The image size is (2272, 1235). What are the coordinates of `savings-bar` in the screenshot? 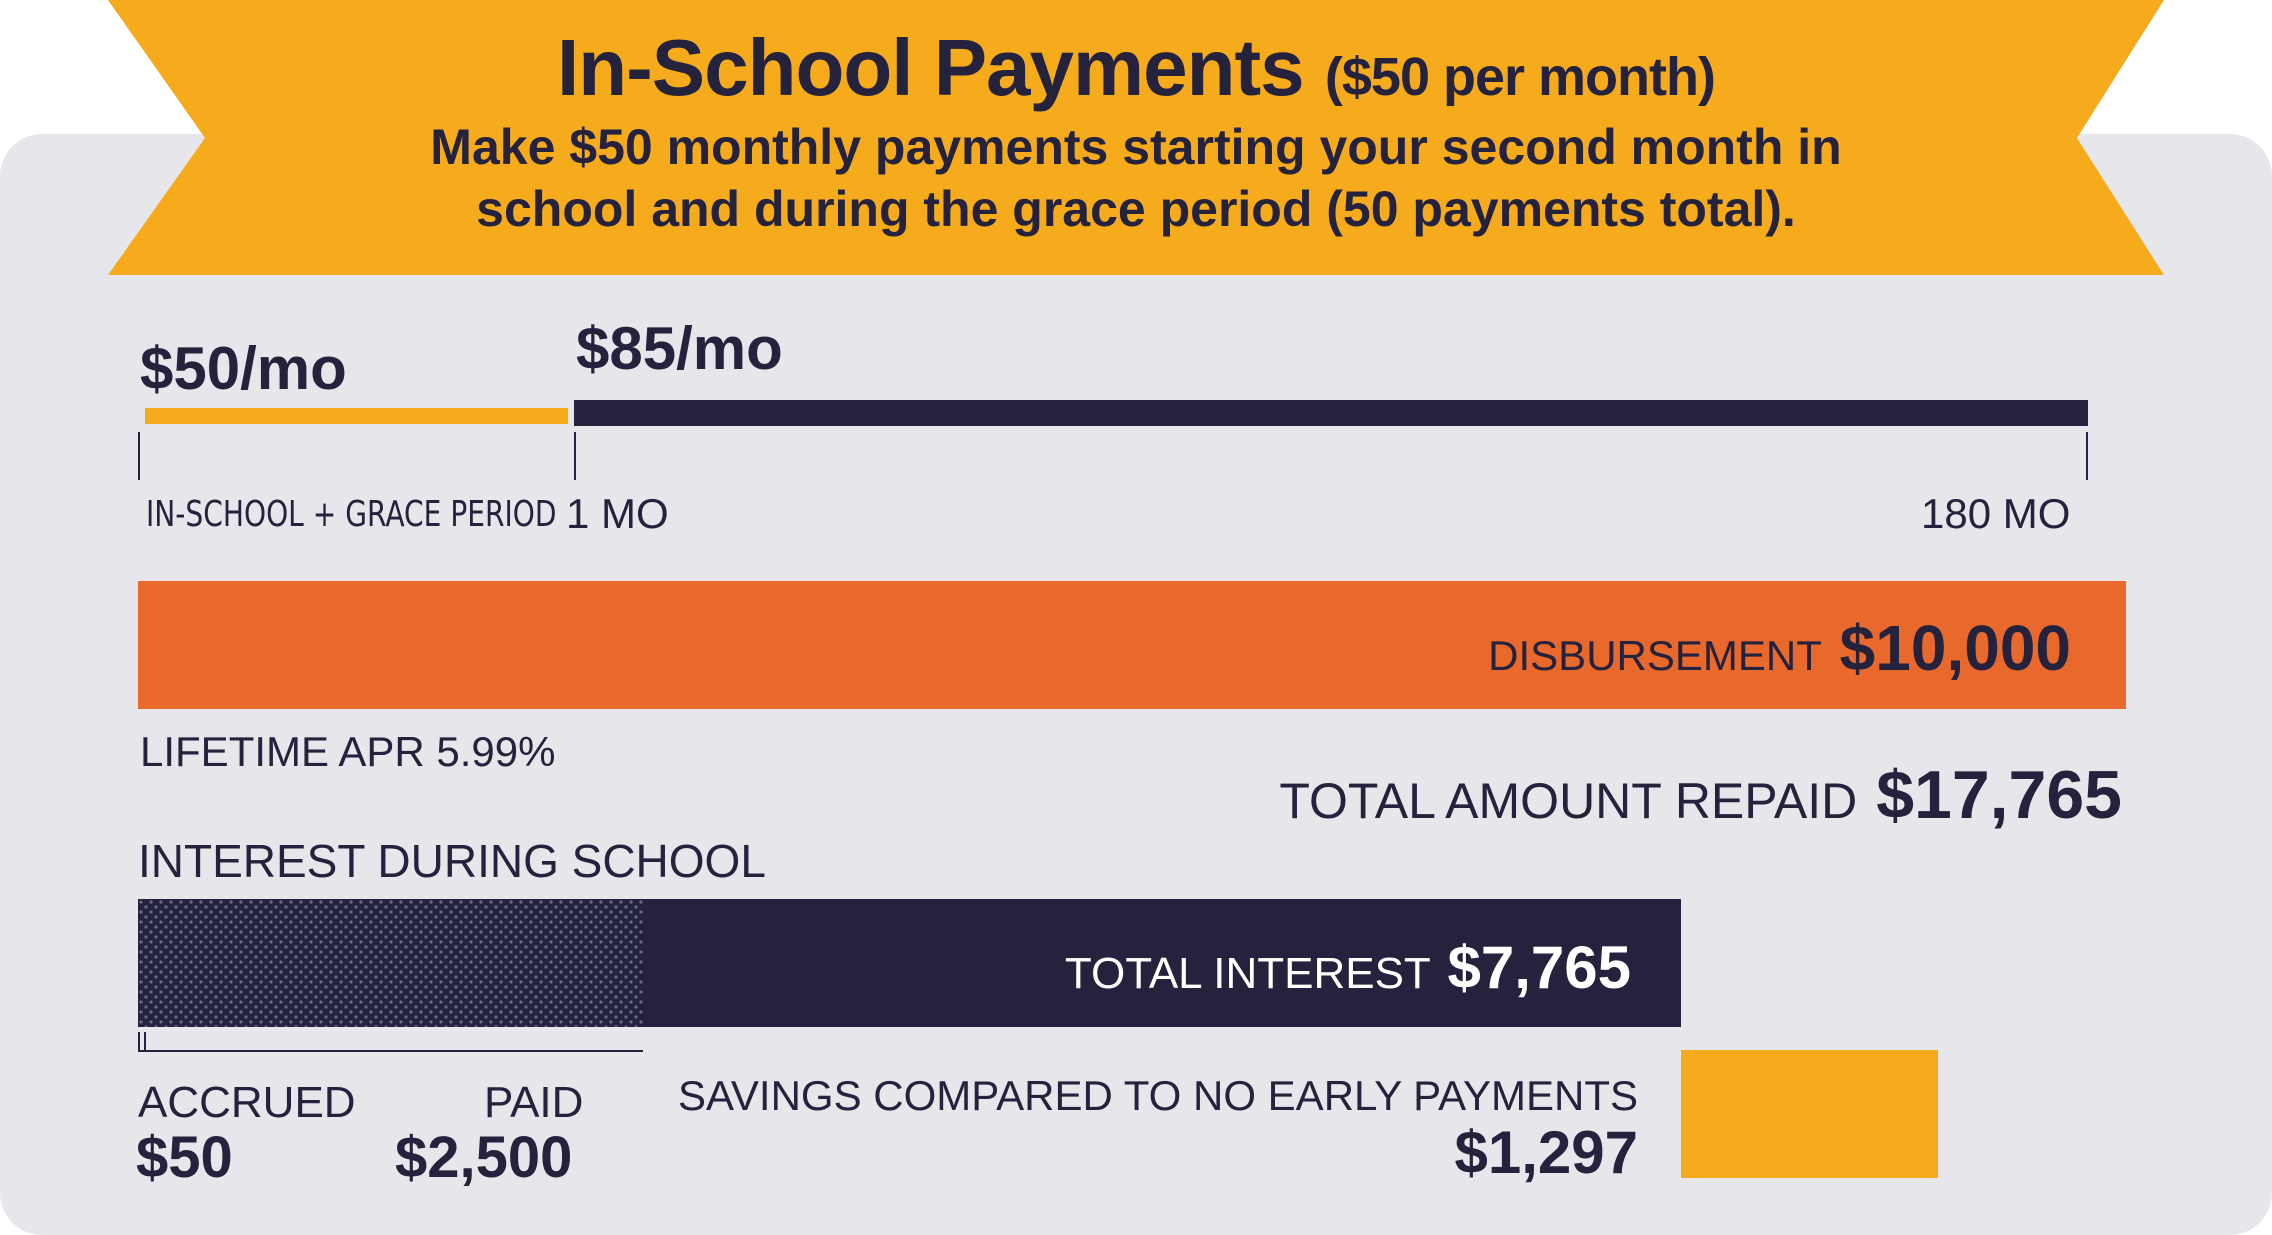 It's located at (1809, 1114).